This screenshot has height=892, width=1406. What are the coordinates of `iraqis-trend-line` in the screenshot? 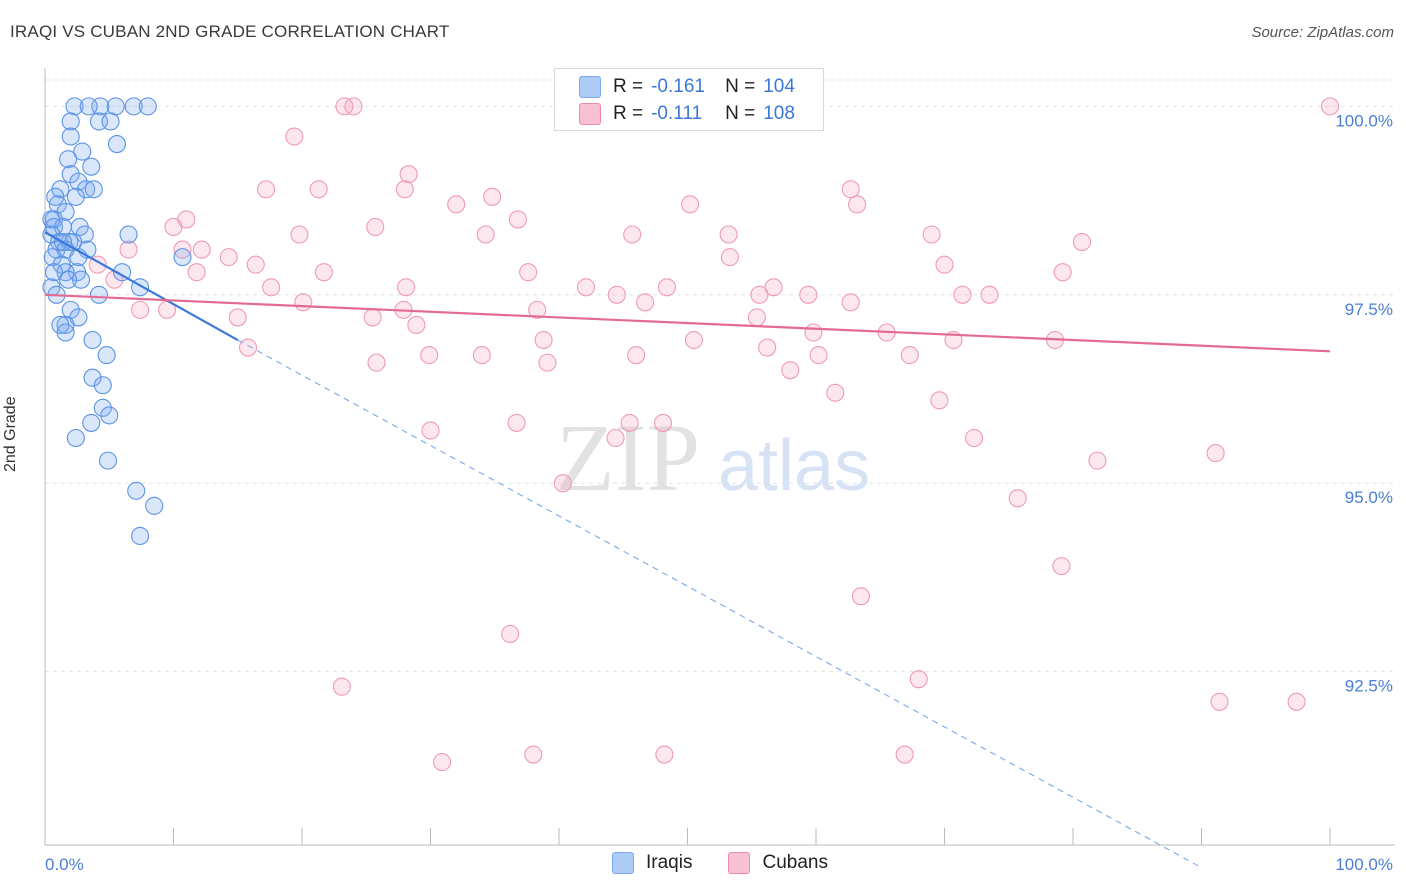 It's located at (141, 286).